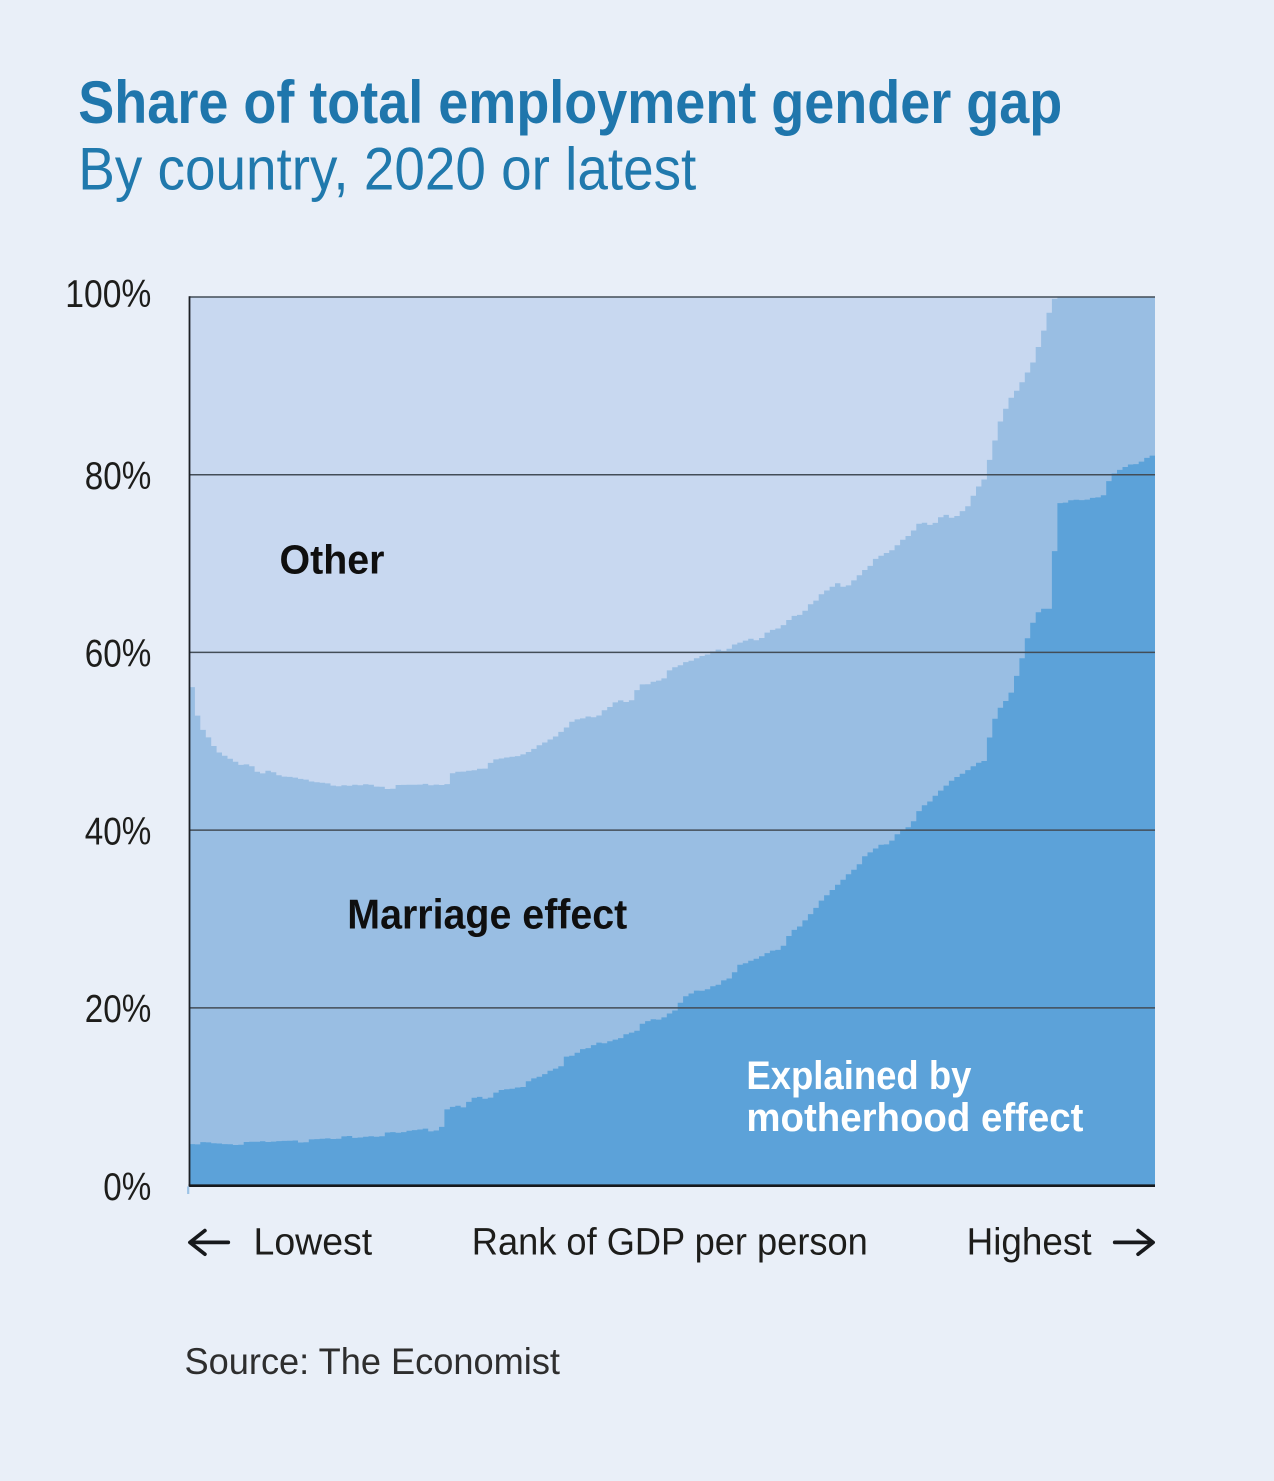 The width and height of the screenshot is (1274, 1481). Describe the element at coordinates (108, 294) in the screenshot. I see `svg-text: 100%` at that location.